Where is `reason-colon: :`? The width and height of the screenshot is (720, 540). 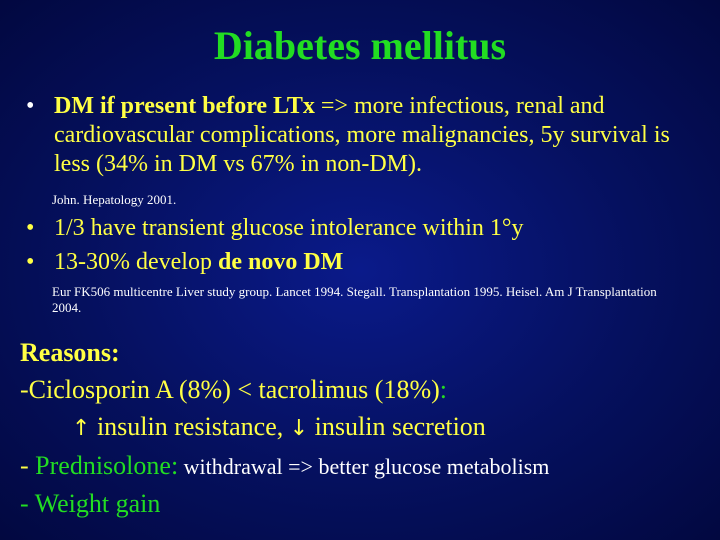 reason-colon: : is located at coordinates (443, 389).